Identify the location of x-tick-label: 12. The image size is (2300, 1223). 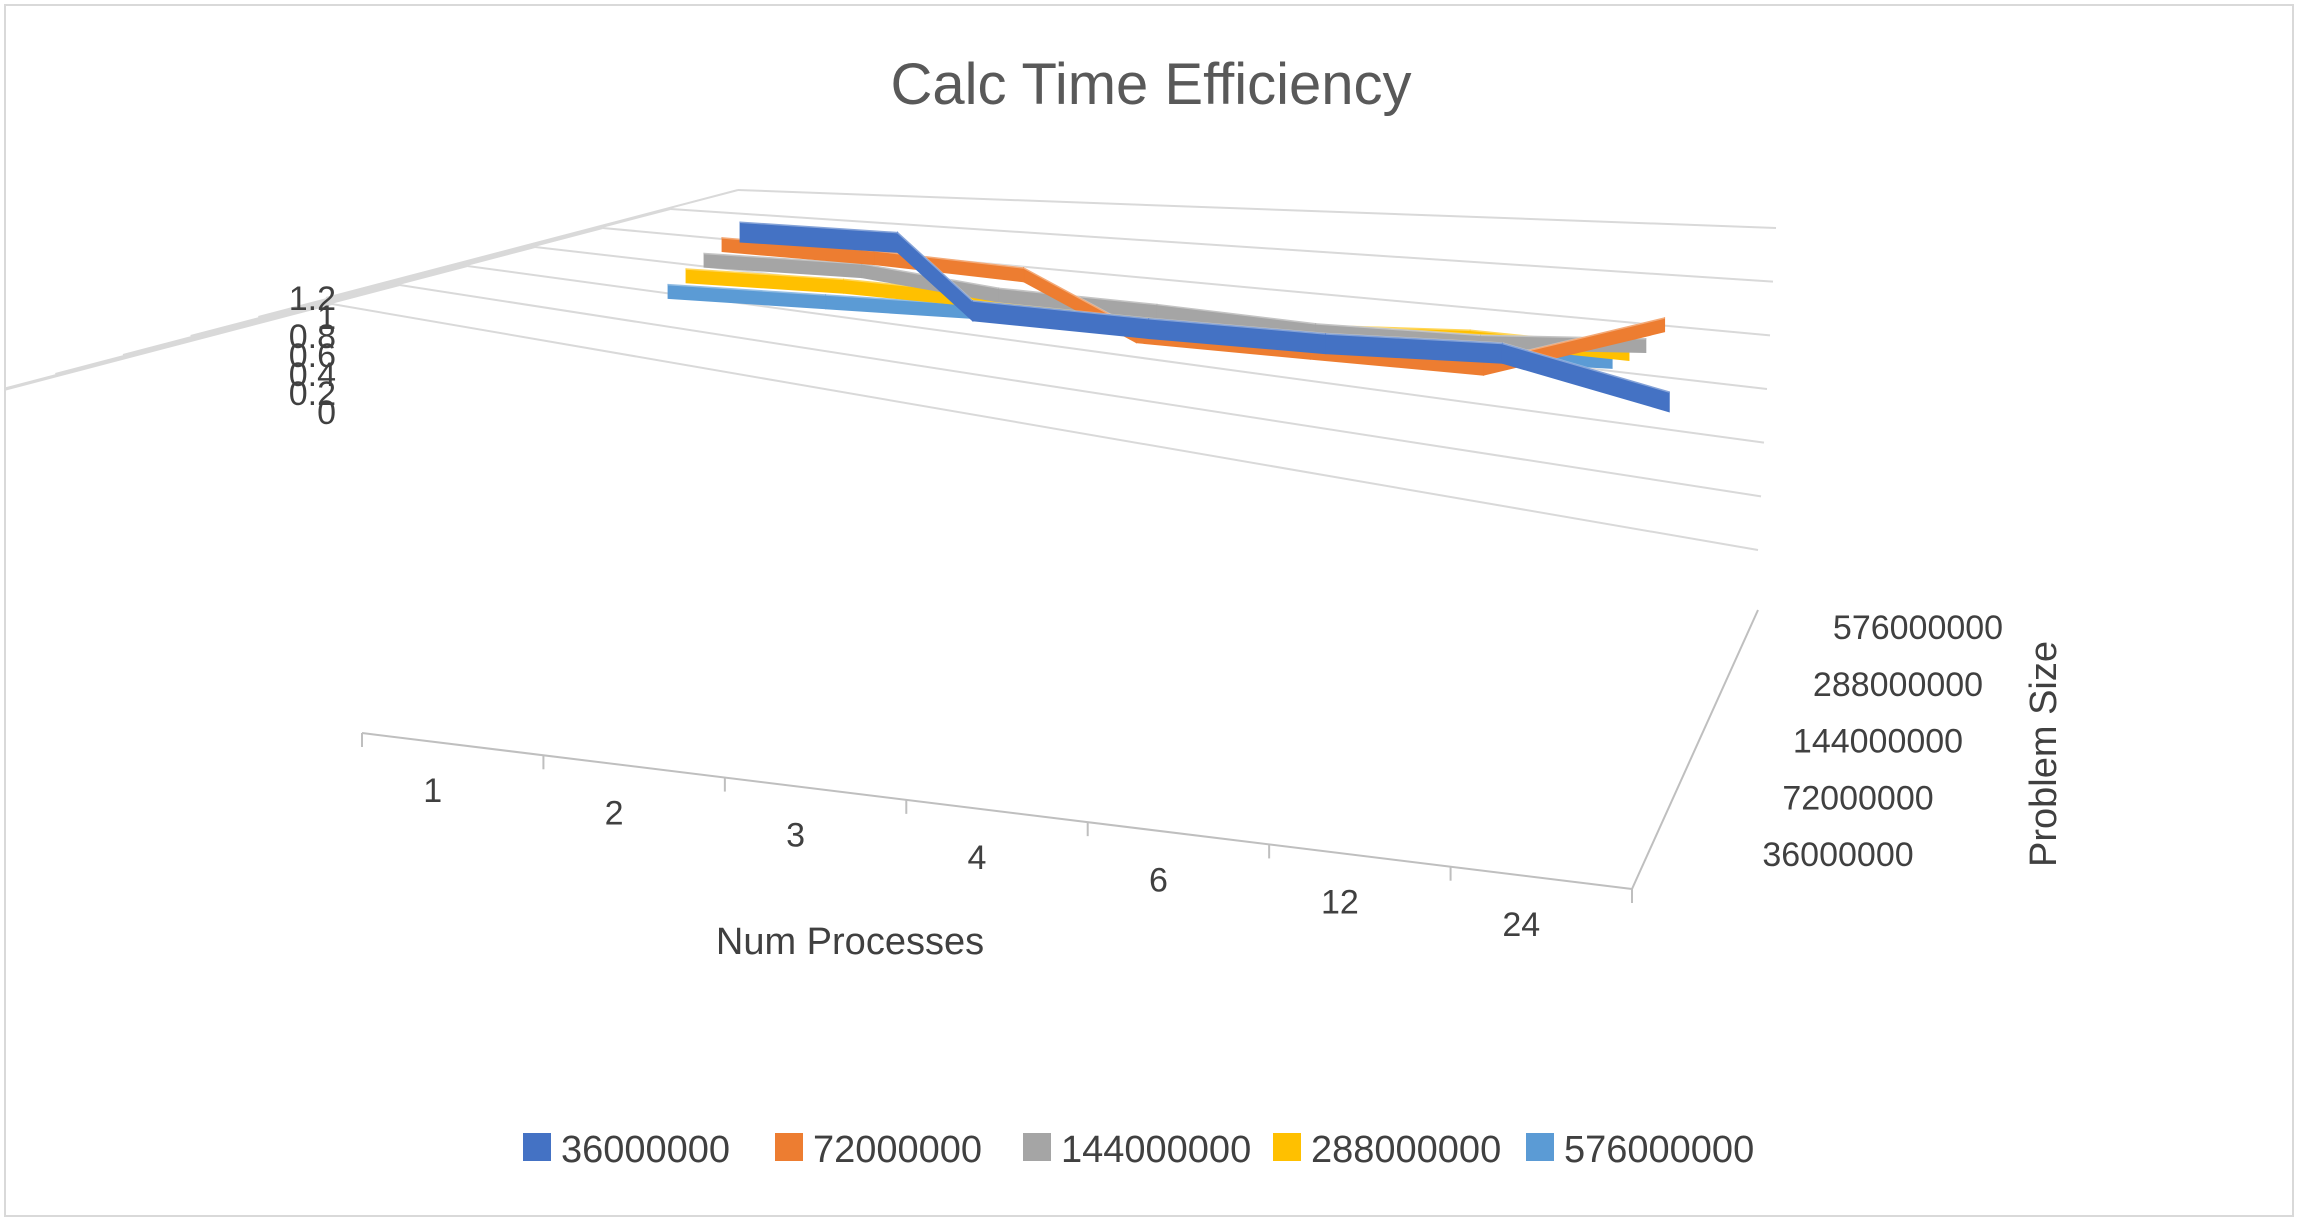
(1340, 903).